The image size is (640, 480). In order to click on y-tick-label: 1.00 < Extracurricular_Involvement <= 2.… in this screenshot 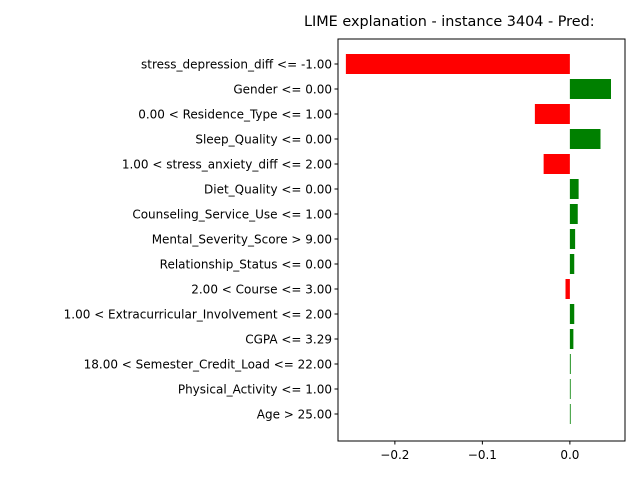, I will do `click(198, 314)`.